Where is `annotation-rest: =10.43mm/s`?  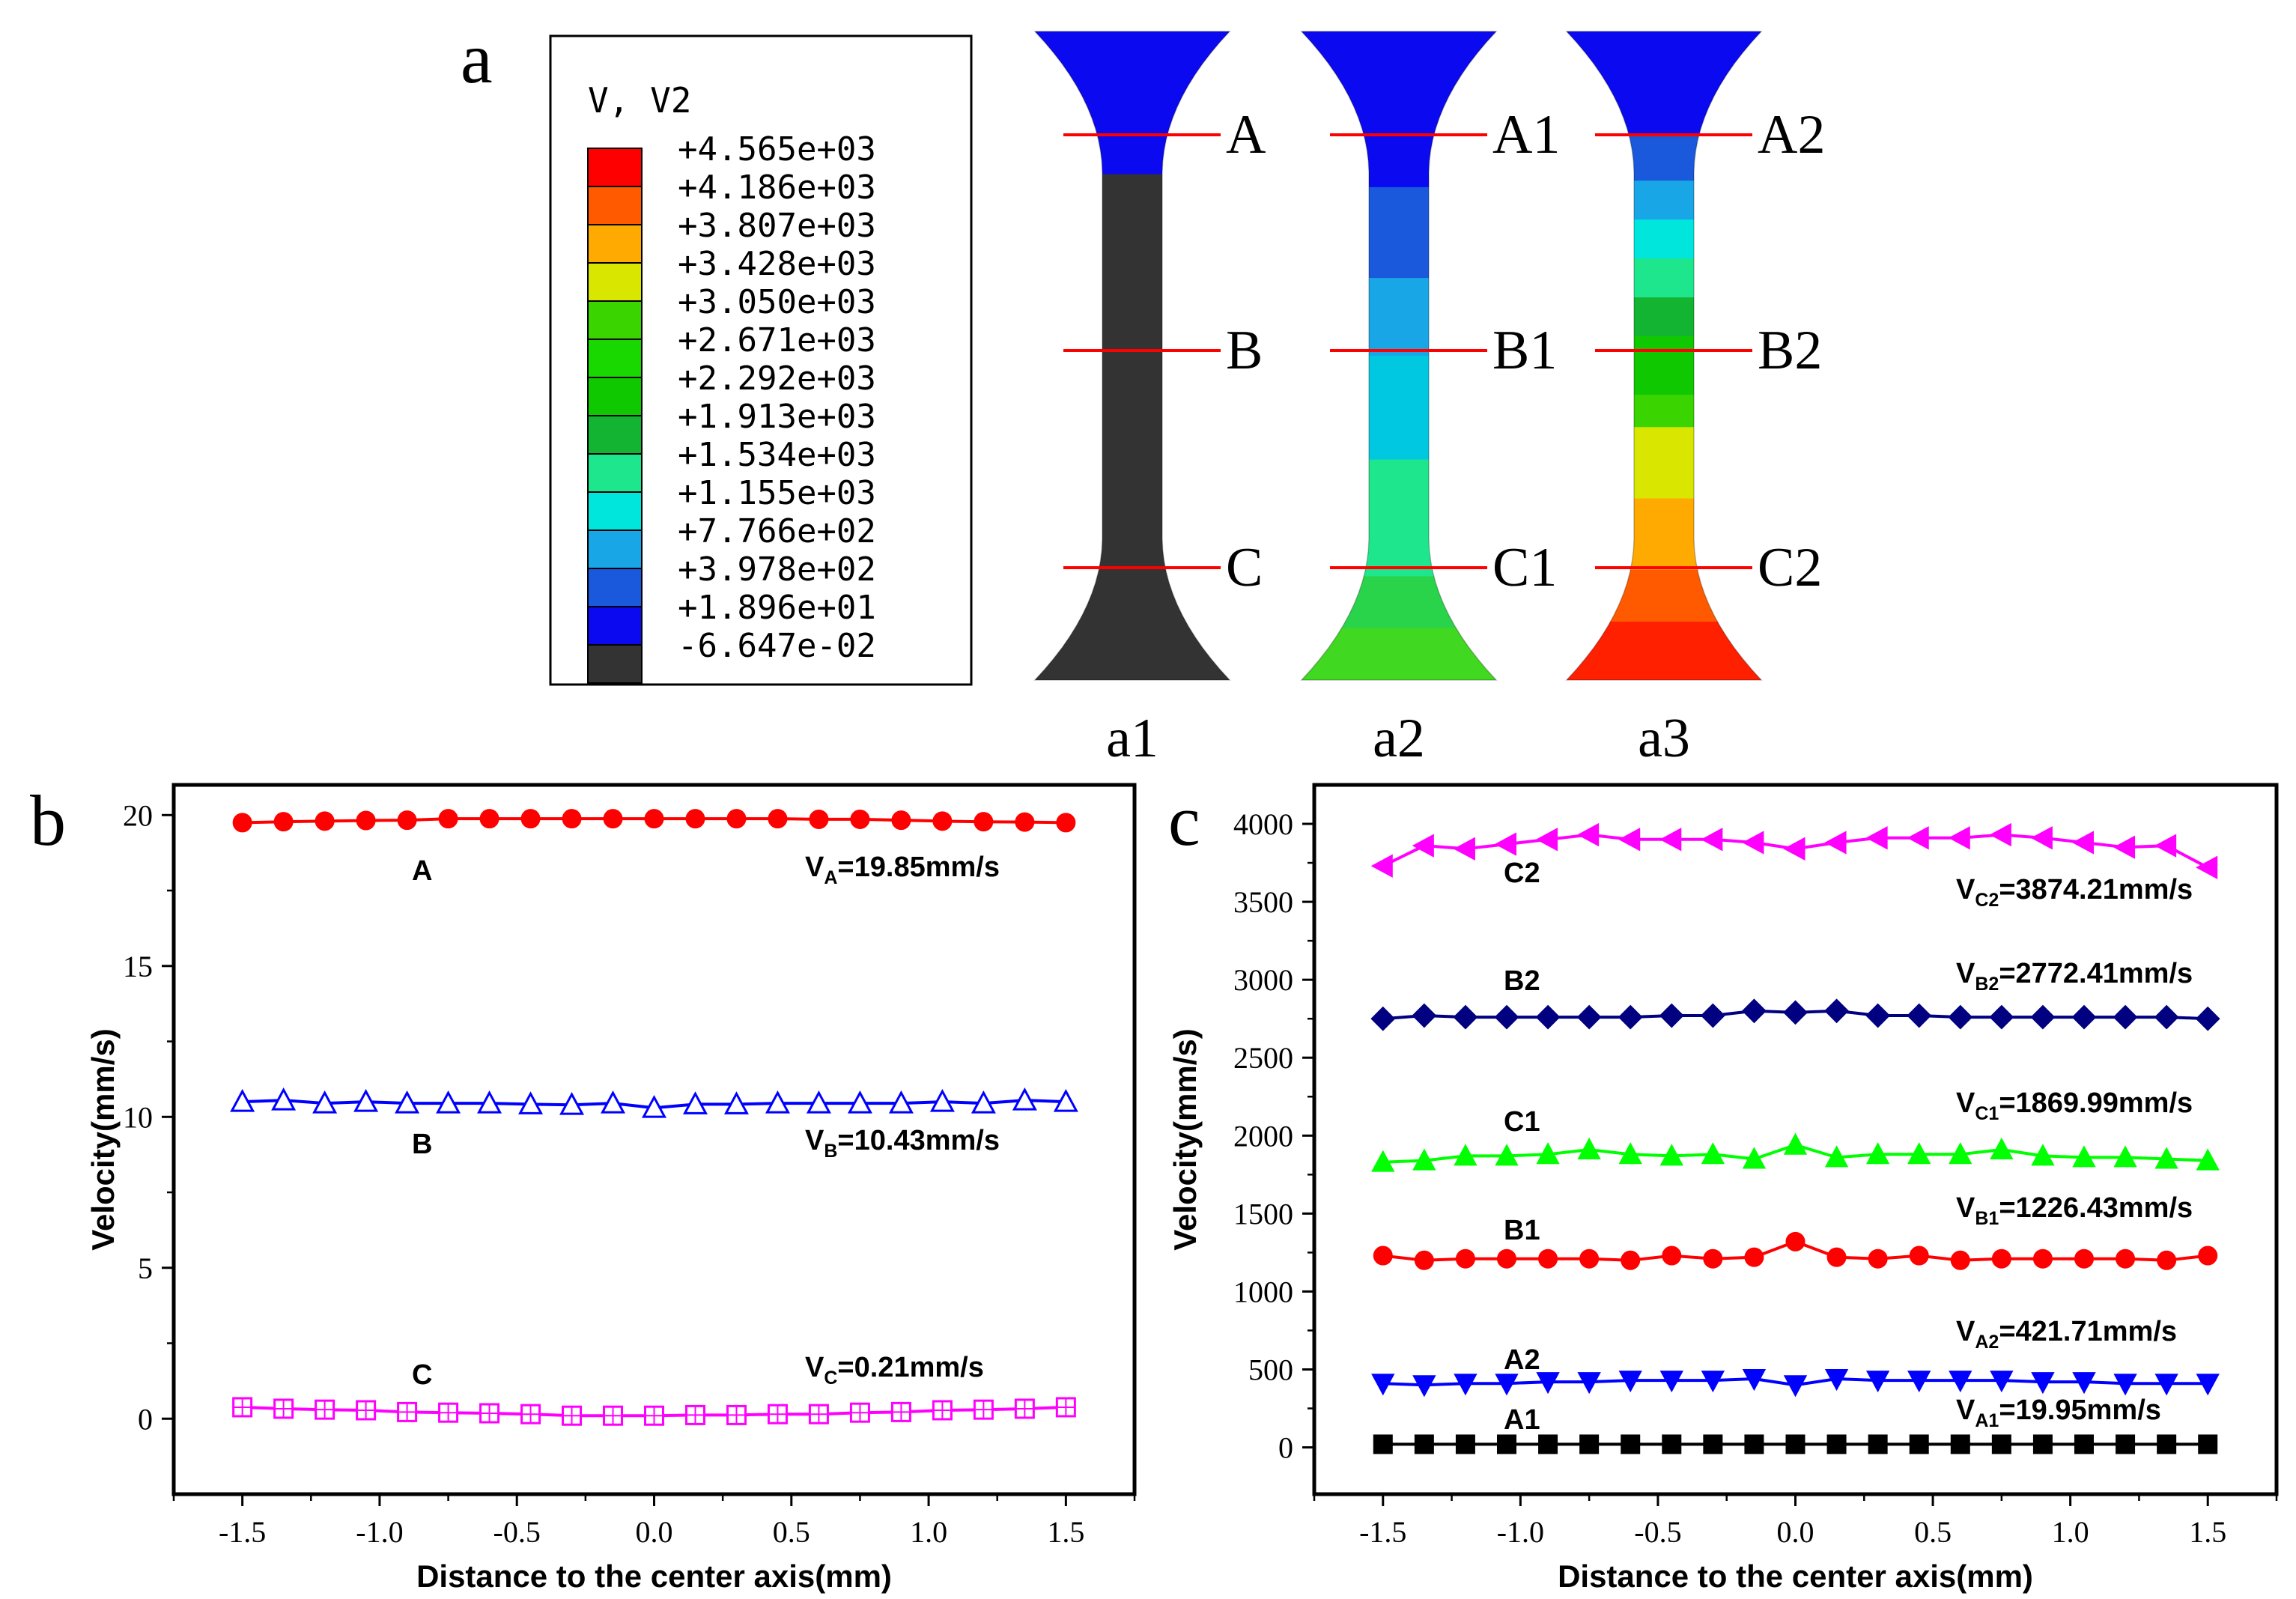
annotation-rest: =10.43mm/s is located at coordinates (918, 1140).